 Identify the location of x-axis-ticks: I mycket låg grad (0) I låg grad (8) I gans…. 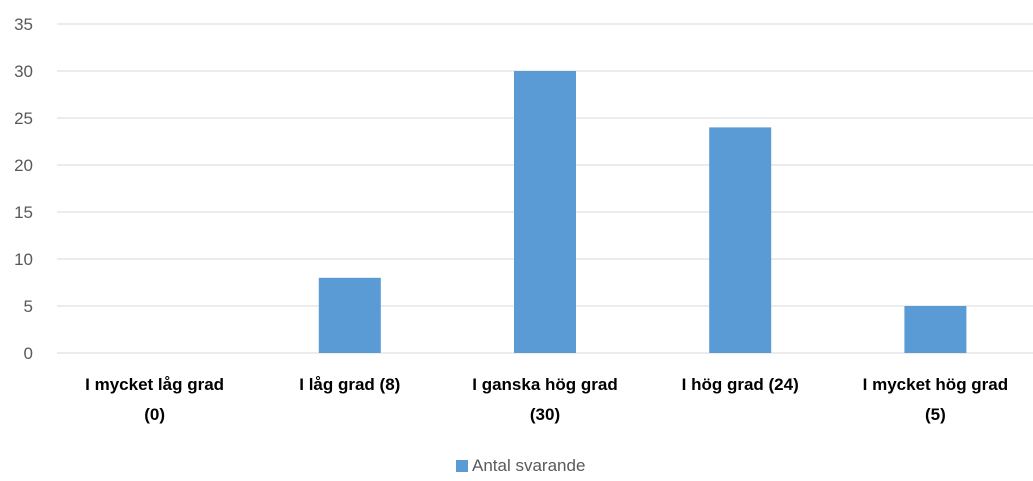
(546, 399).